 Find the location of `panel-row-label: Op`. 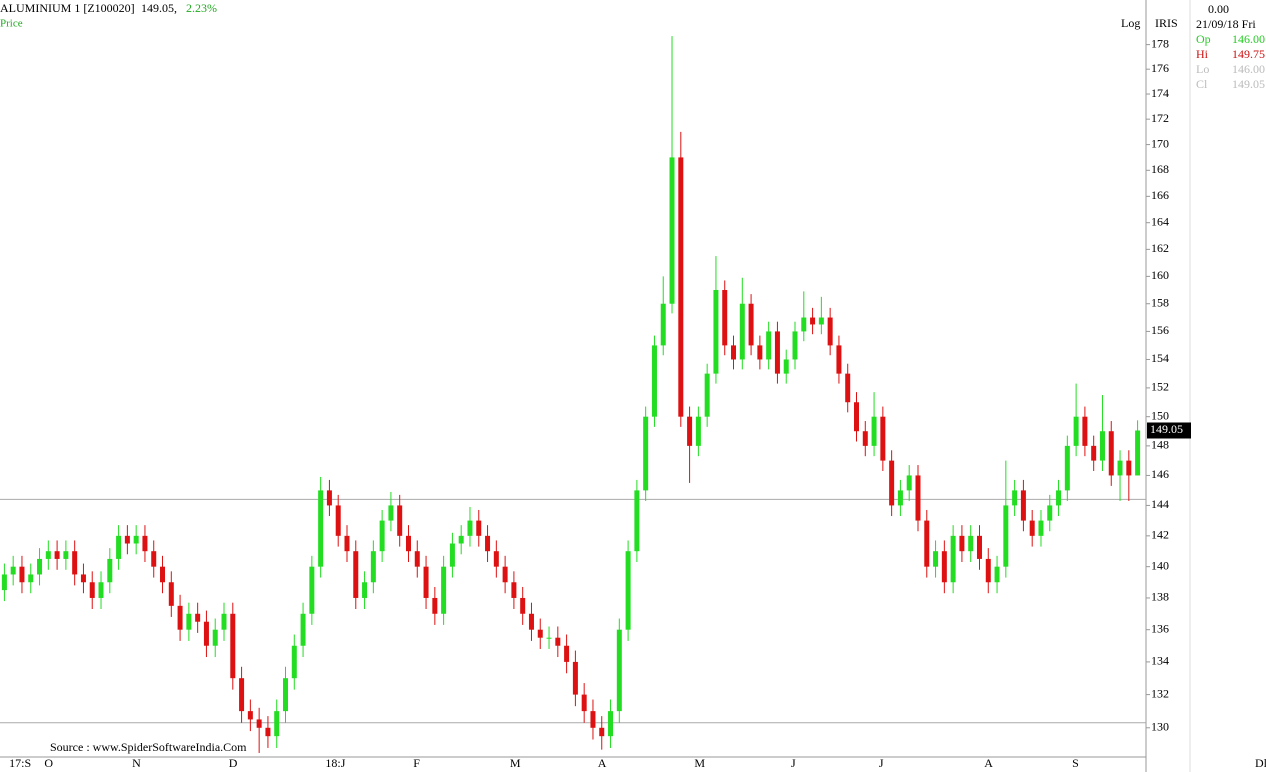

panel-row-label: Op is located at coordinates (1203, 39).